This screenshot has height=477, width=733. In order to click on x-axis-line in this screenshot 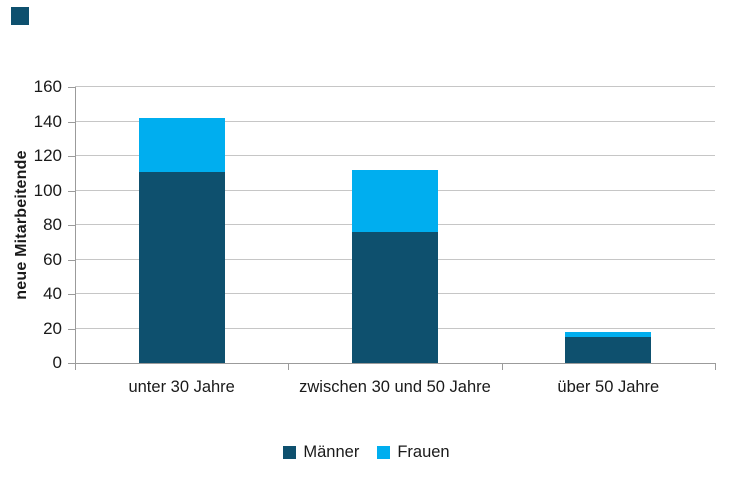, I will do `click(395, 363)`.